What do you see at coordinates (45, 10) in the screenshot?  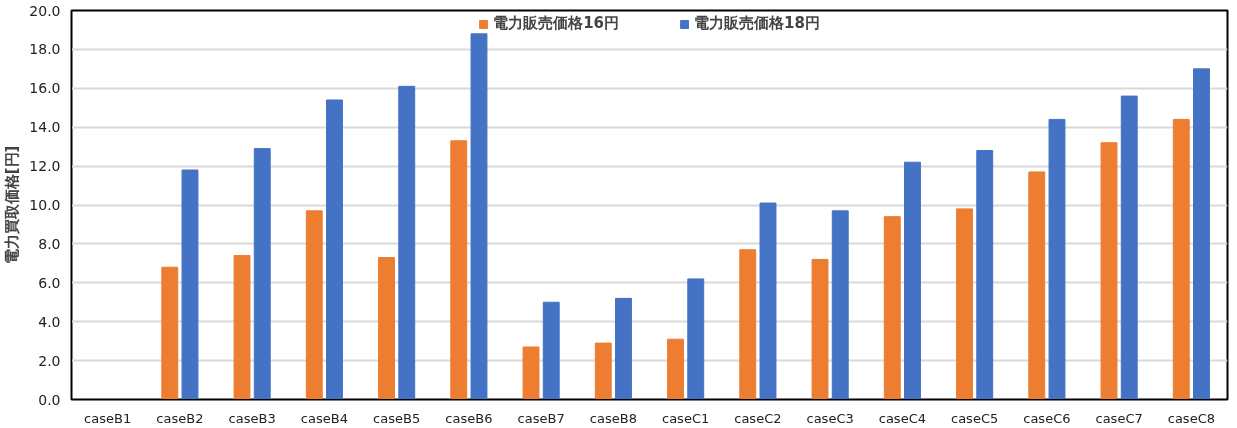 I see `y-tick-label: 20.0` at bounding box center [45, 10].